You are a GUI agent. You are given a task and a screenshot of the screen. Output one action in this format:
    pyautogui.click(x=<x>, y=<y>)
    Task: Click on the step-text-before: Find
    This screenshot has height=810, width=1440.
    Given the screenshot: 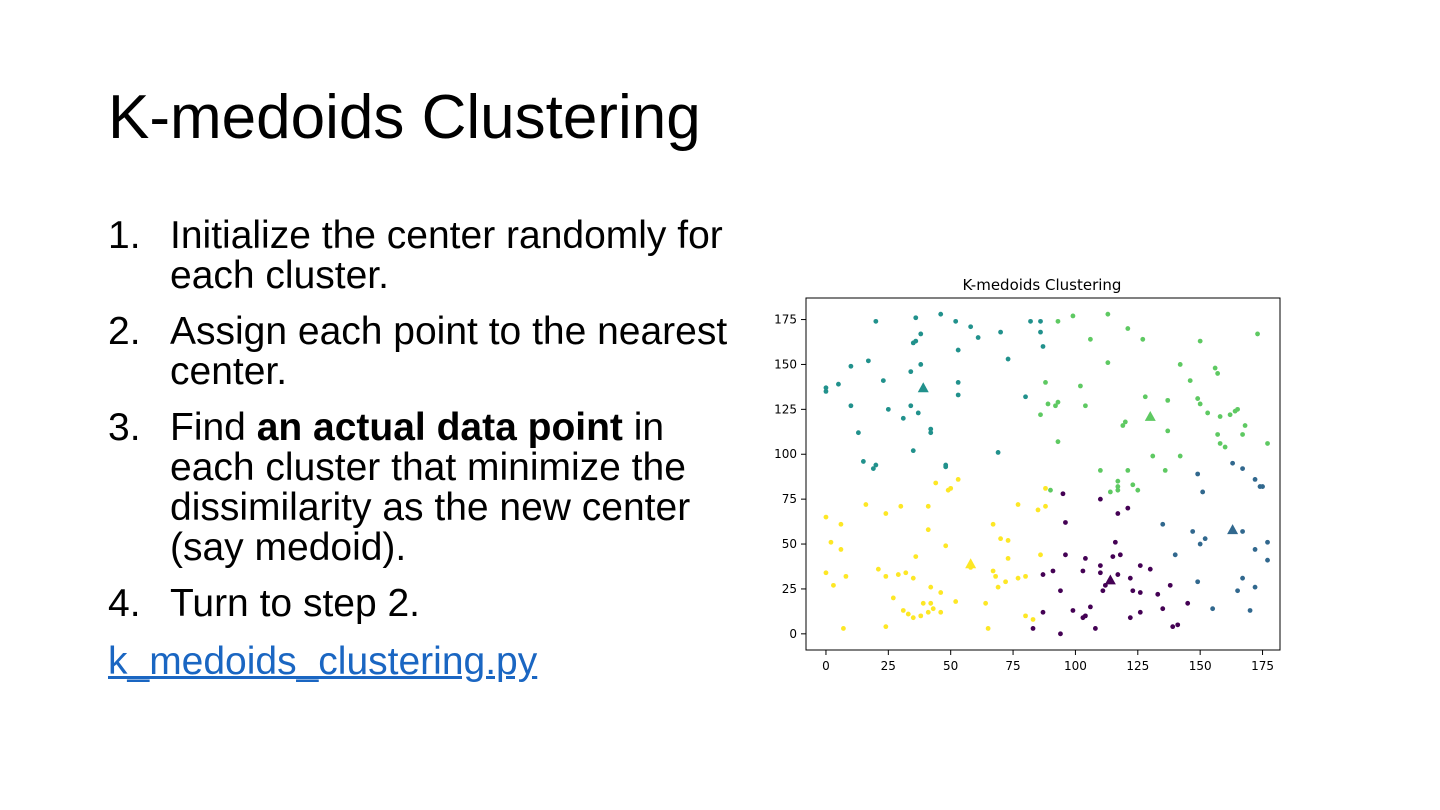 What is the action you would take?
    pyautogui.click(x=213, y=427)
    